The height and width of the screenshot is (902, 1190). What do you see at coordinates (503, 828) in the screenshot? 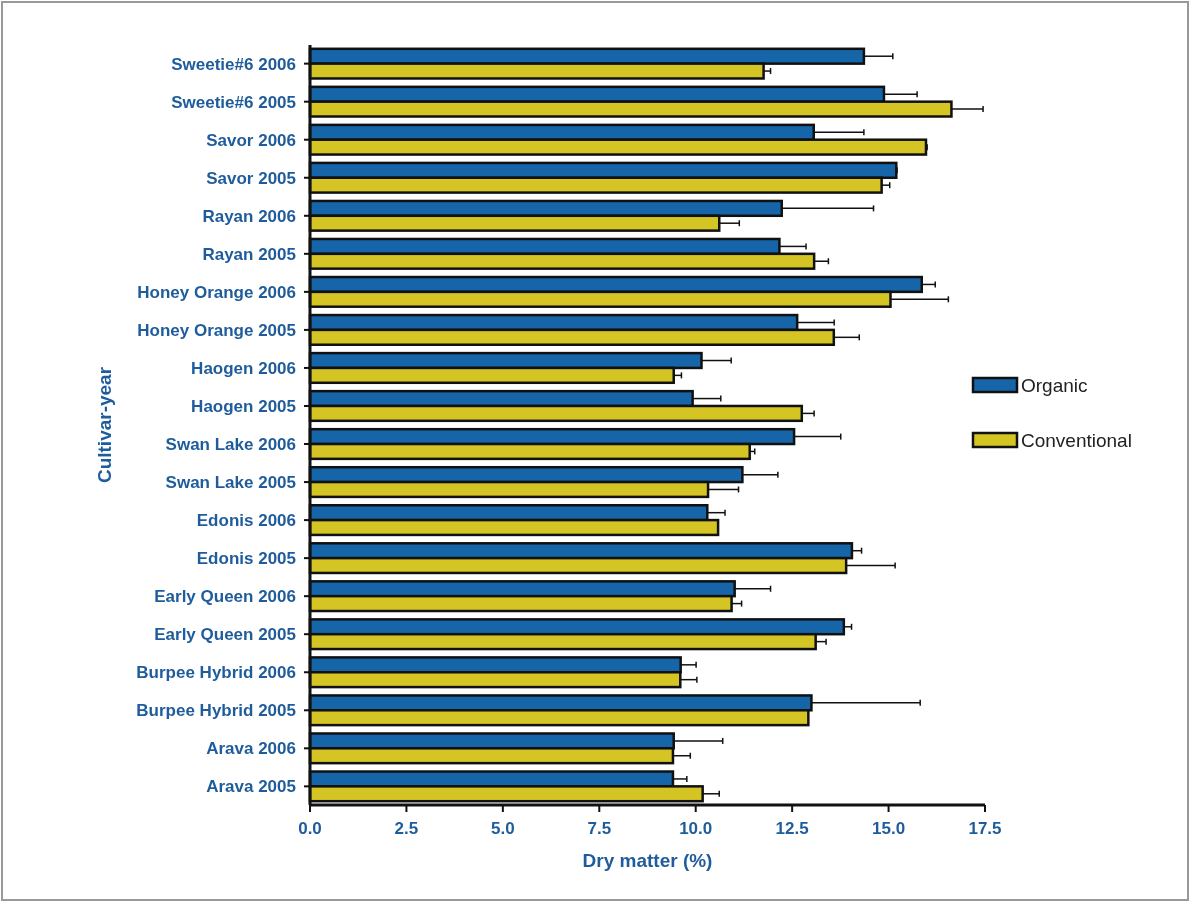
I see `x-tick-label: 5.0` at bounding box center [503, 828].